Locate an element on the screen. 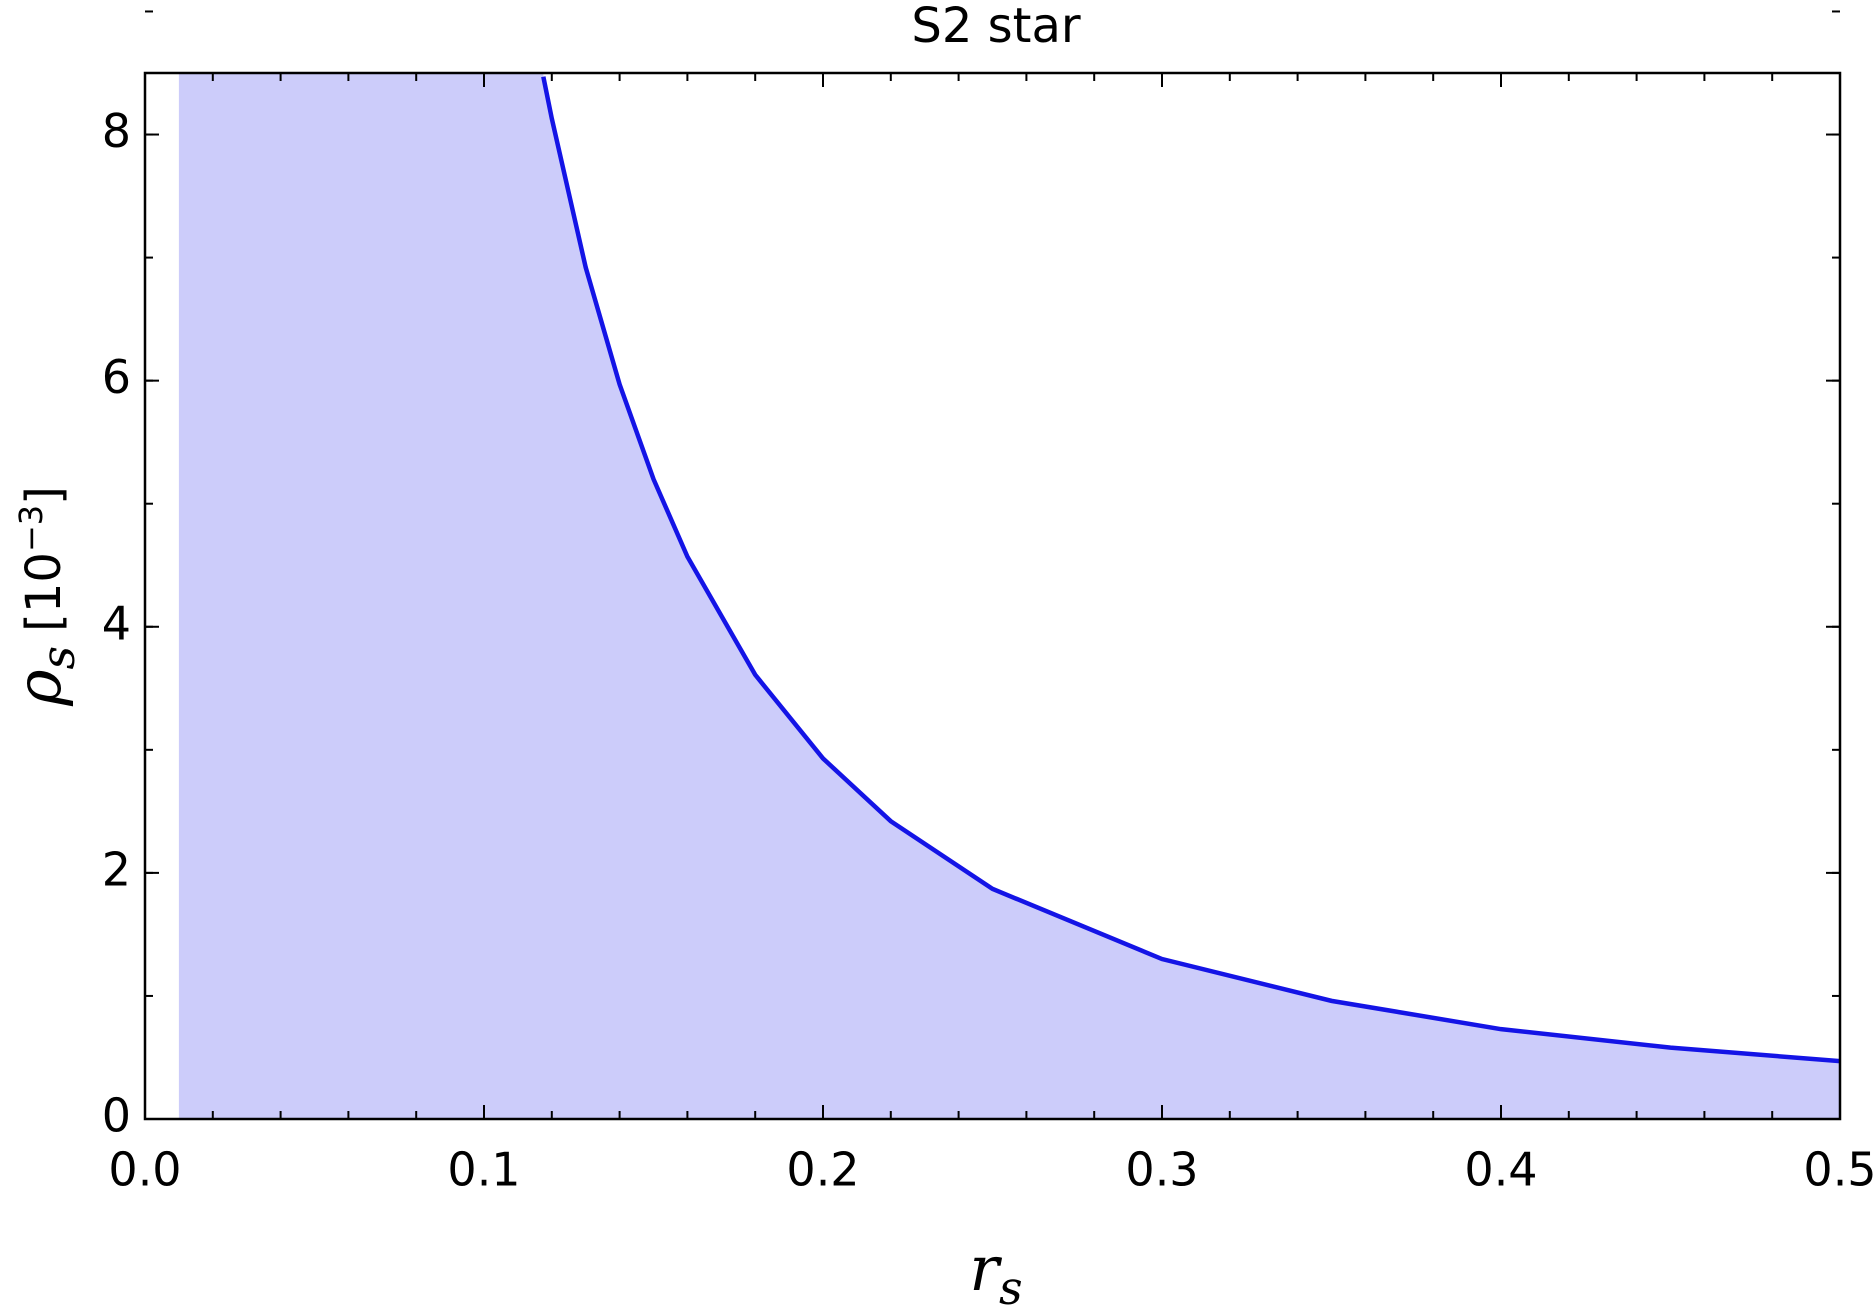 Image resolution: width=1875 pixels, height=1311 pixels. x-tick-label: 0.5 is located at coordinates (1839, 1170).